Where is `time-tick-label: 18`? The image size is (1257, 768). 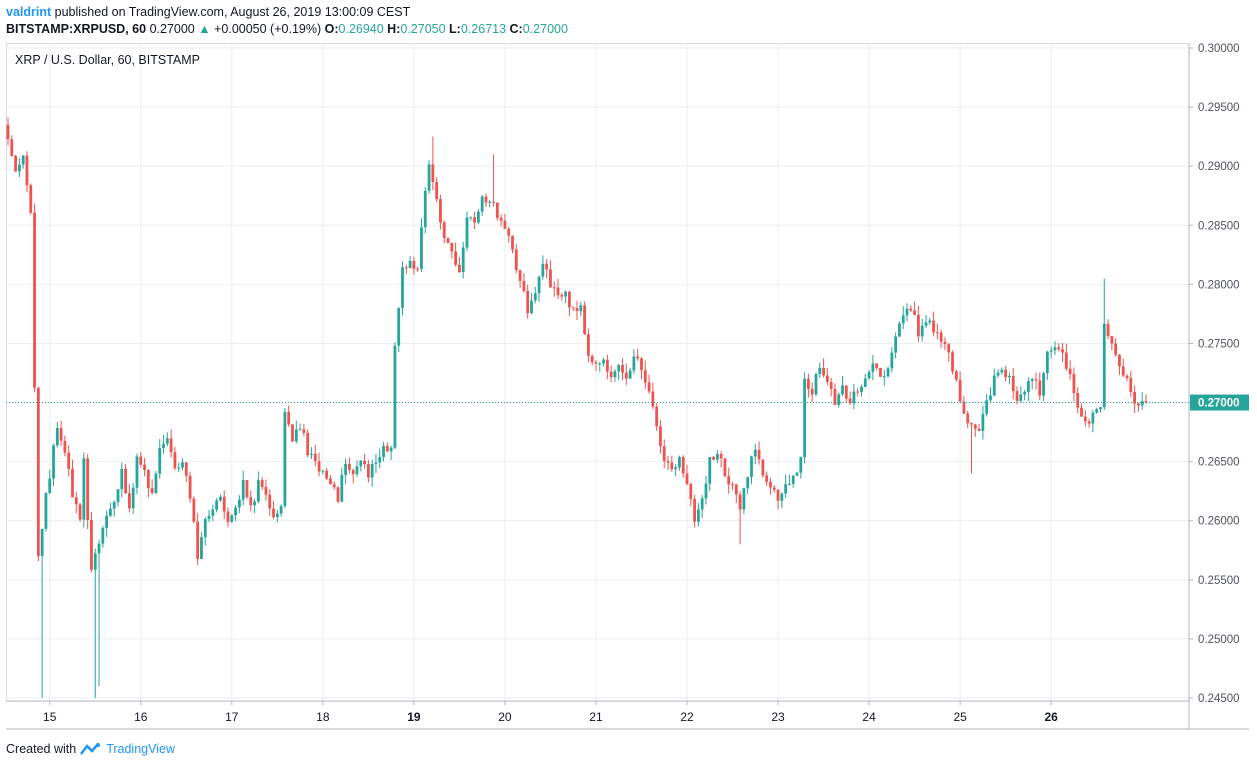
time-tick-label: 18 is located at coordinates (323, 717).